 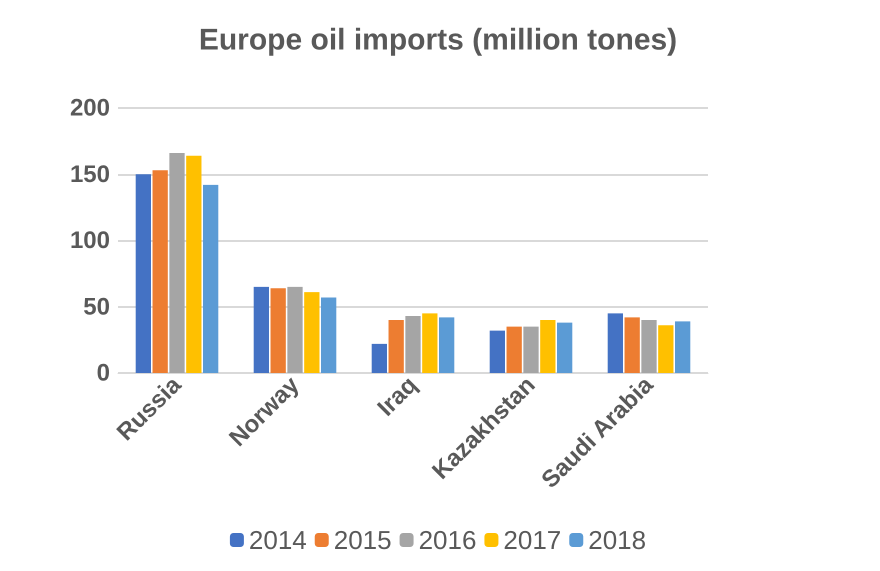 What do you see at coordinates (103, 373) in the screenshot?
I see `y-tick-label: 0` at bounding box center [103, 373].